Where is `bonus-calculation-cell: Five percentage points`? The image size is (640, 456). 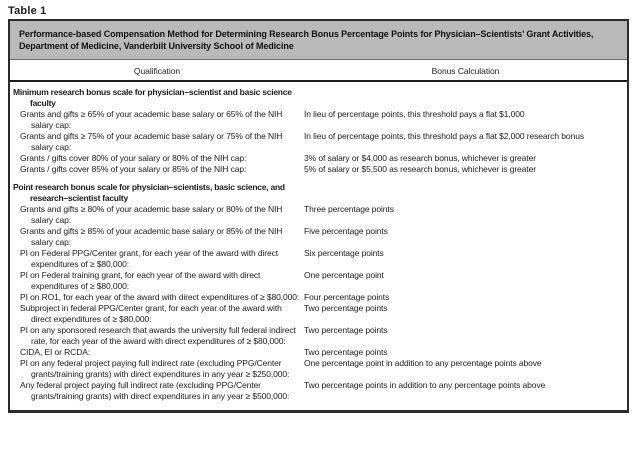 bonus-calculation-cell: Five percentage points is located at coordinates (346, 231).